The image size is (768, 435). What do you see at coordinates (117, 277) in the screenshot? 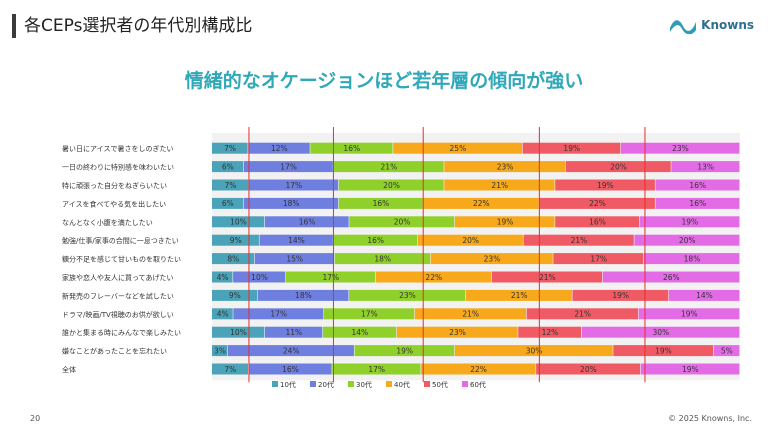
I see `category-label: 家族や恋人や友人に買ってあげたい` at bounding box center [117, 277].